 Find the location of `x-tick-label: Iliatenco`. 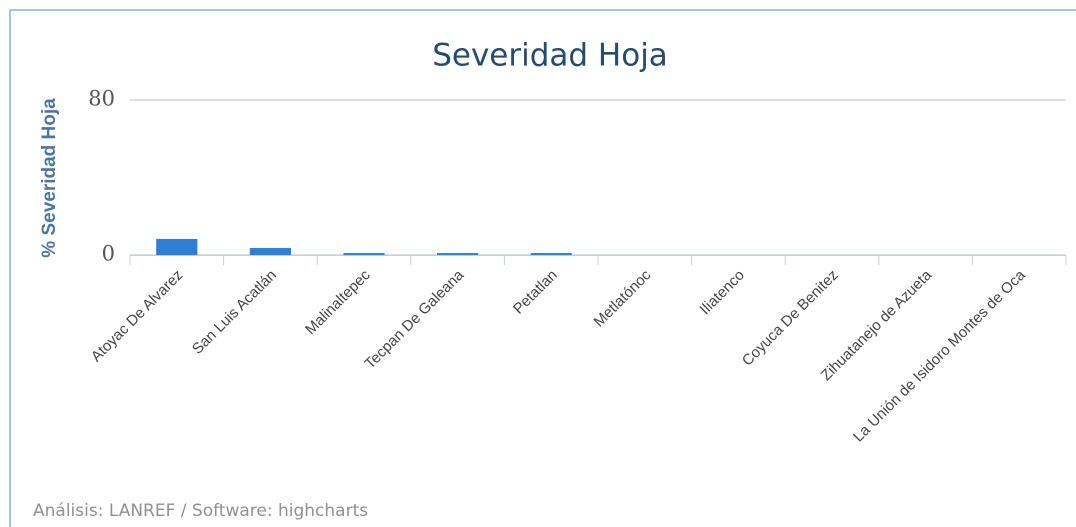

x-tick-label: Iliatenco is located at coordinates (723, 293).